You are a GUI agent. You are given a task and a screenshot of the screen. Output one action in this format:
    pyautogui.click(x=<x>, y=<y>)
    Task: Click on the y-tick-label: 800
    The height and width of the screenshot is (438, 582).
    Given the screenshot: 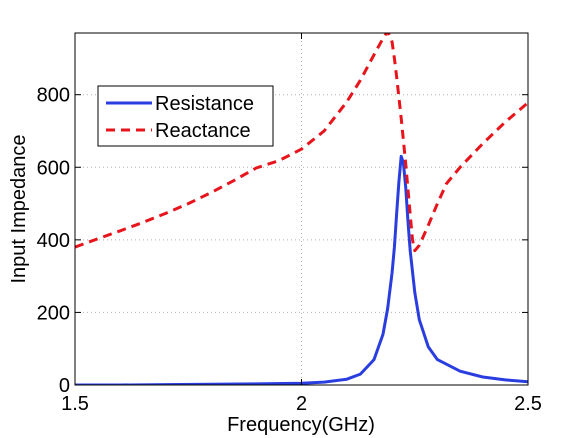 What is the action you would take?
    pyautogui.click(x=53, y=96)
    